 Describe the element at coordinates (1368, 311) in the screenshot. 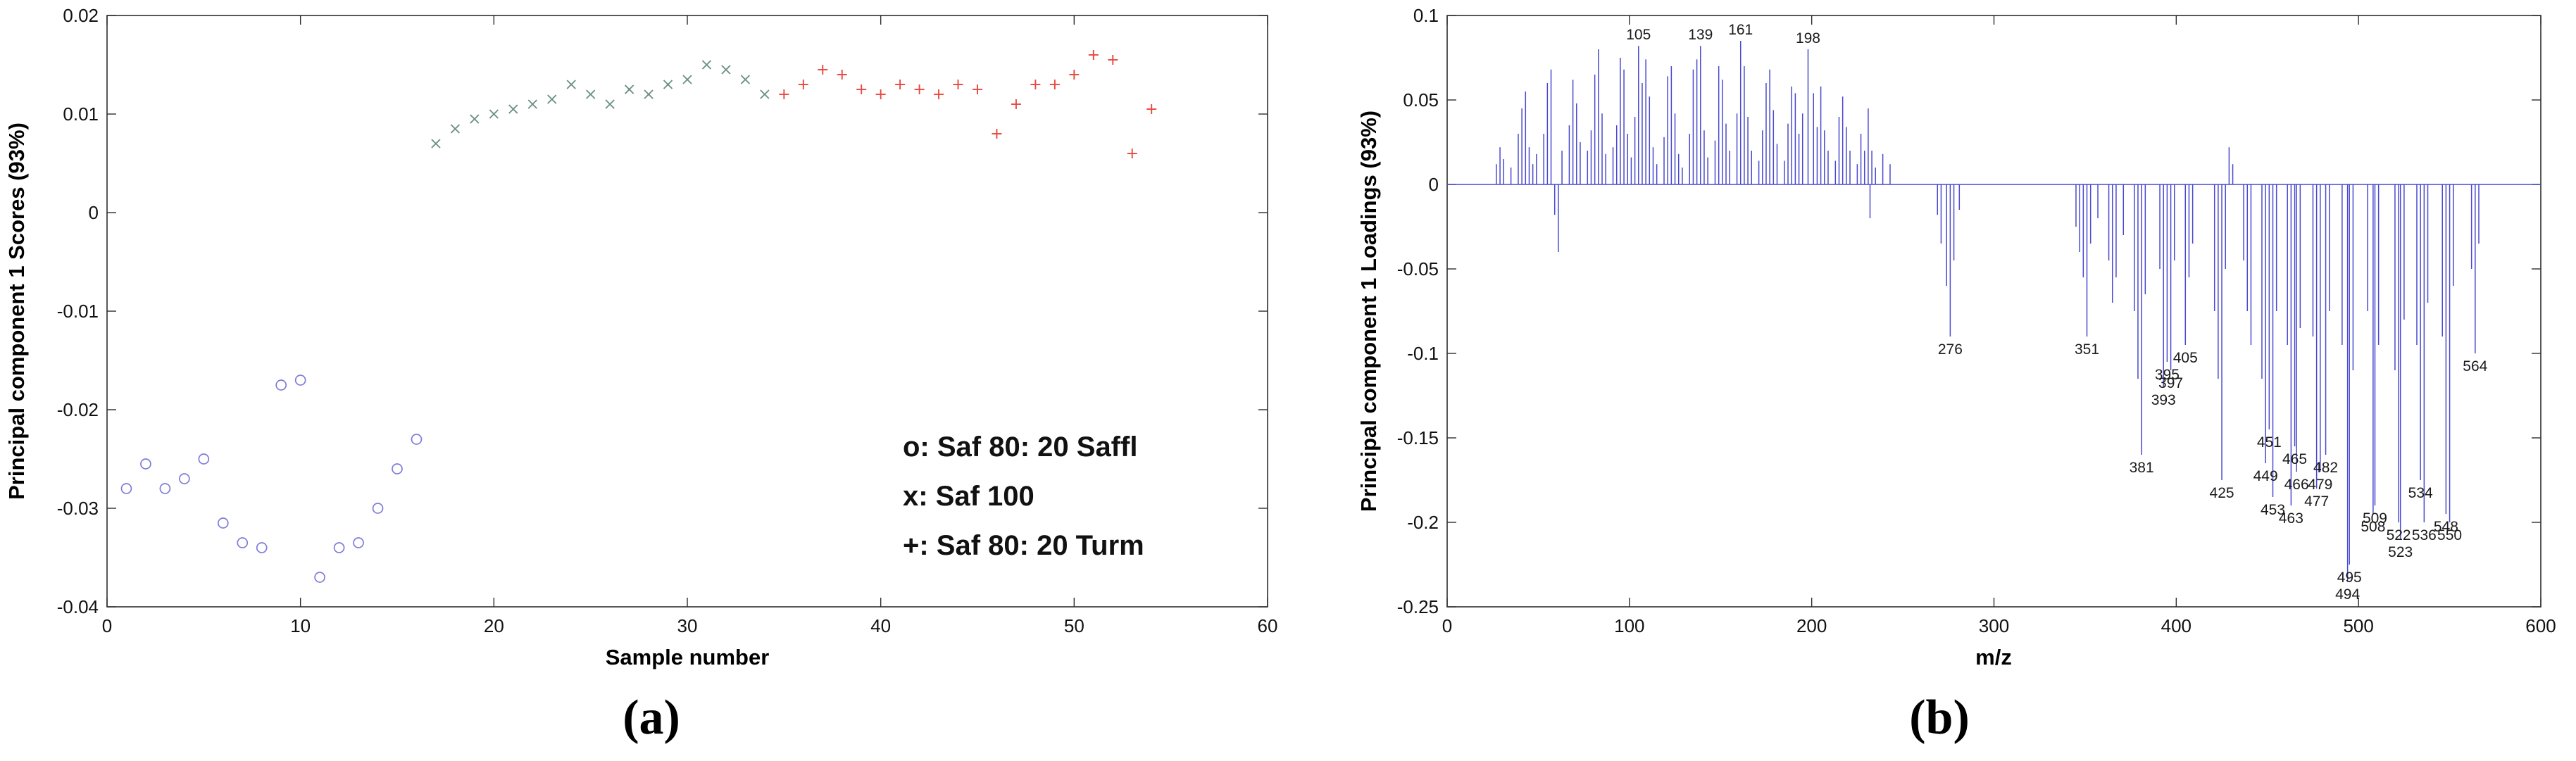

I see `y-axis-label-loadings: Principal component 1 Loadings (93%)` at that location.